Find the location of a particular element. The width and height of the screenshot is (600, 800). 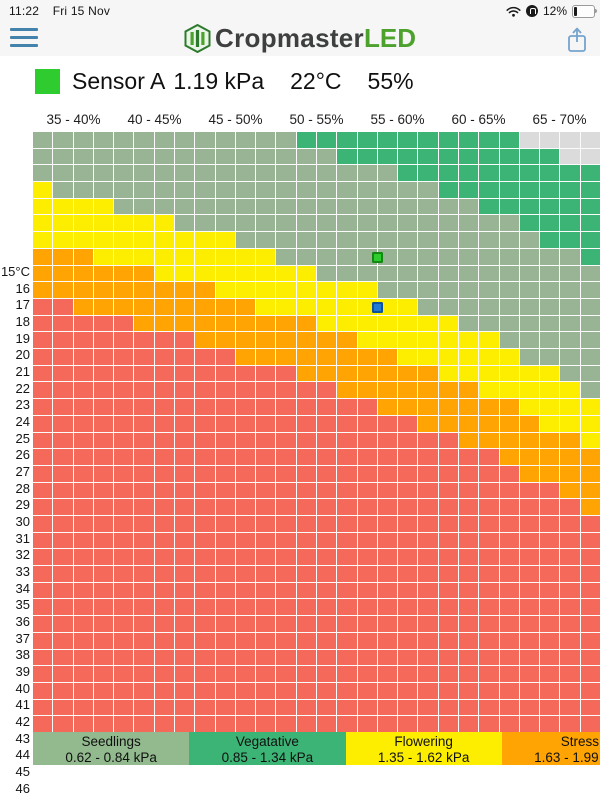

share-icon is located at coordinates (577, 40).